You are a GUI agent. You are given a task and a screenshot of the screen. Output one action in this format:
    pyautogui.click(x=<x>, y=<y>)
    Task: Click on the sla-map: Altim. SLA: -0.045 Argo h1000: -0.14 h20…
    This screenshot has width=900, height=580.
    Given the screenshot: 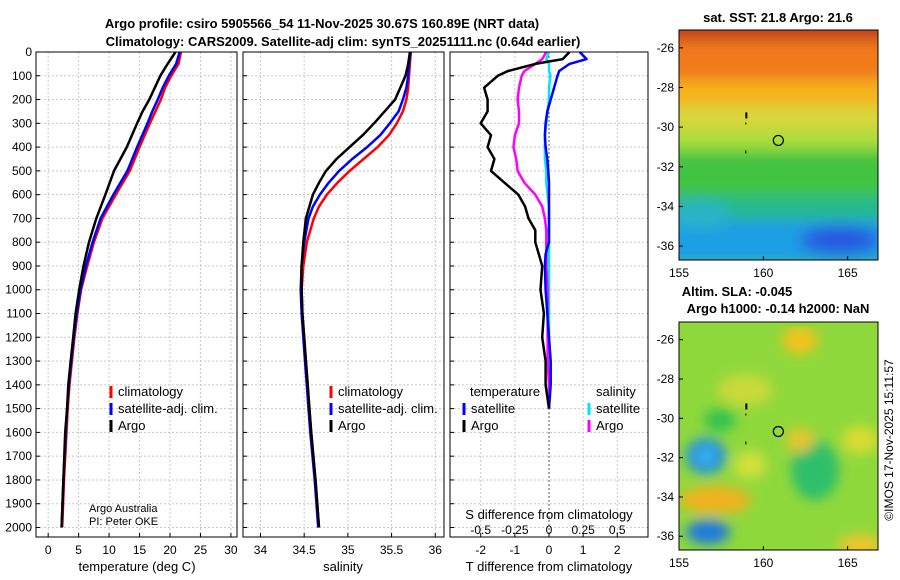 What is the action you would take?
    pyautogui.click(x=768, y=427)
    